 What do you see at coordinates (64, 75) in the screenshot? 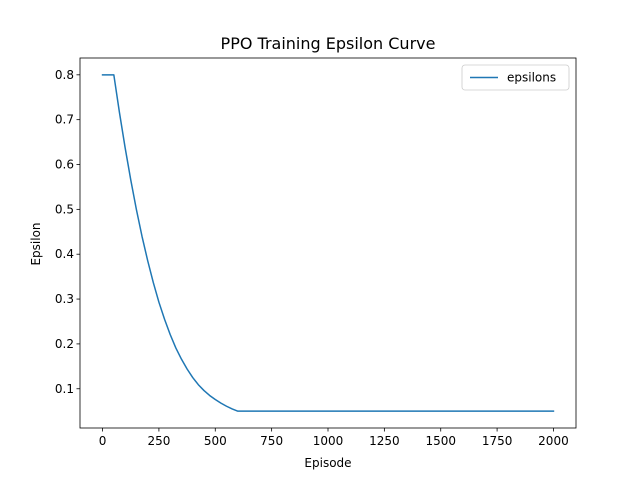
I see `y-tick-label: 0.8` at bounding box center [64, 75].